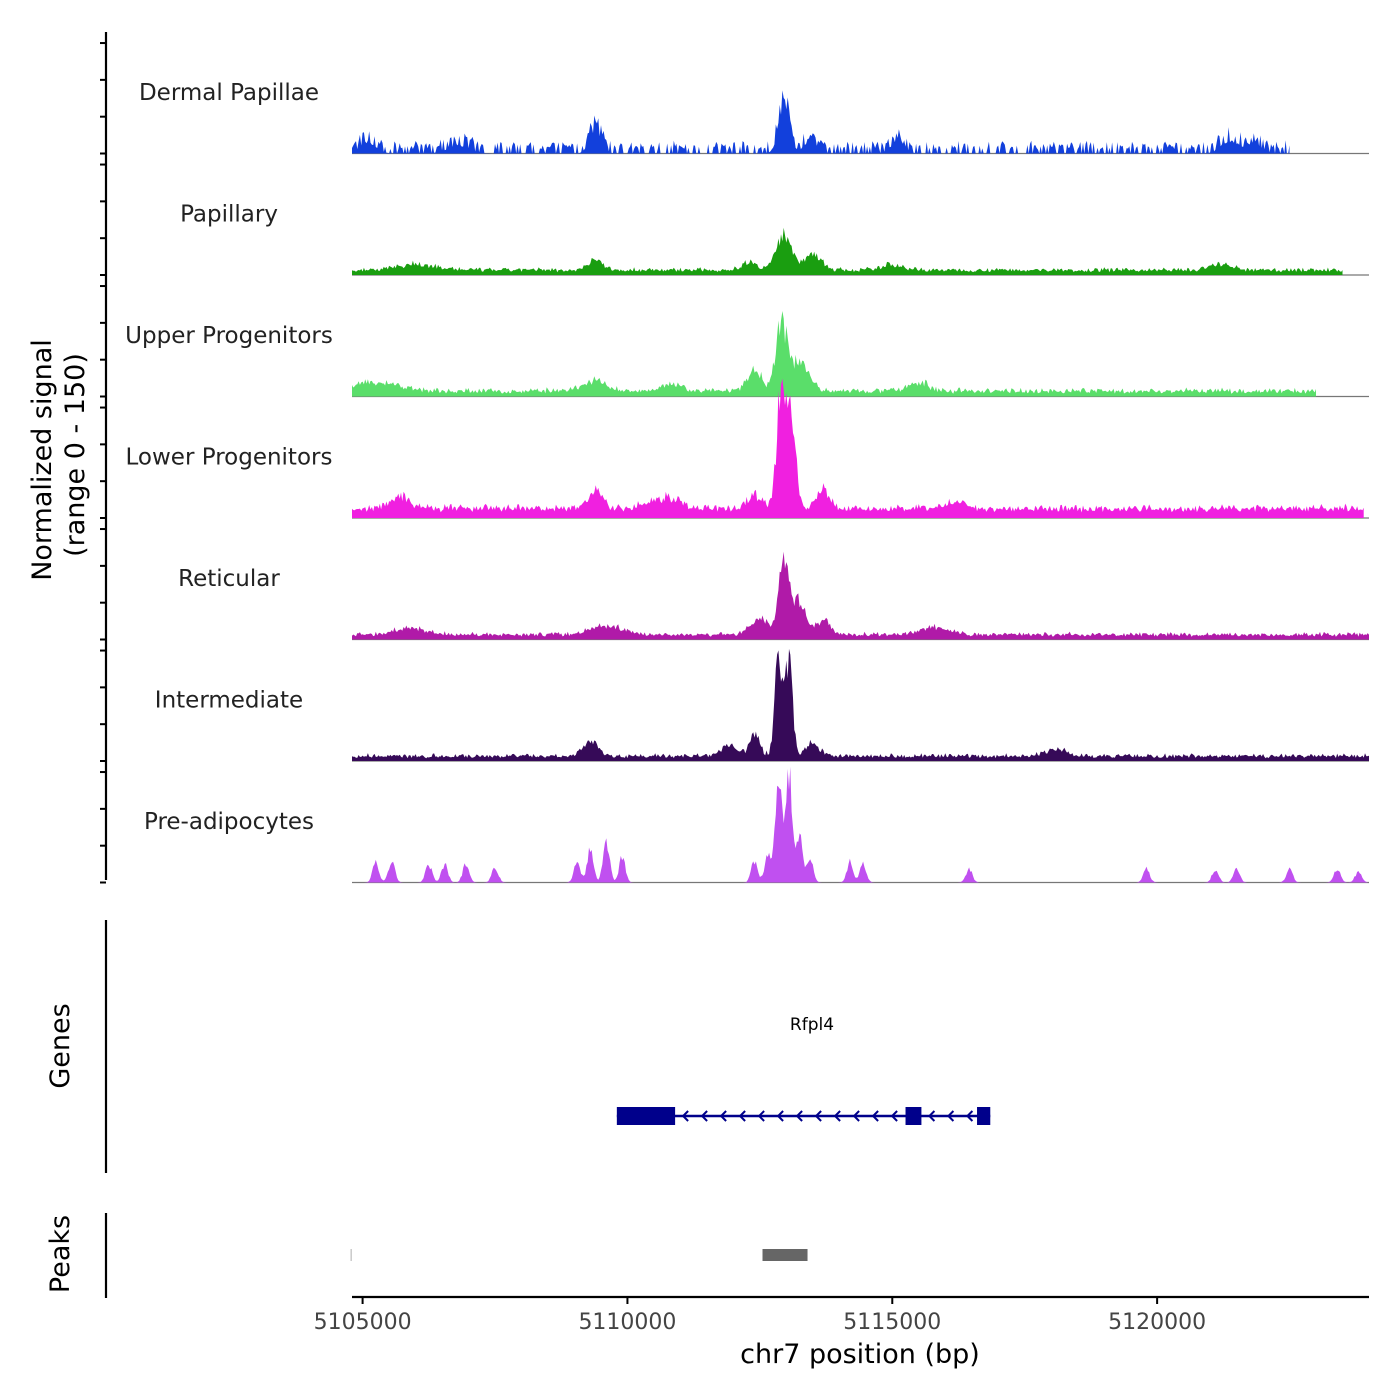  Describe the element at coordinates (229, 579) in the screenshot. I see `track-label: Reticular` at that location.